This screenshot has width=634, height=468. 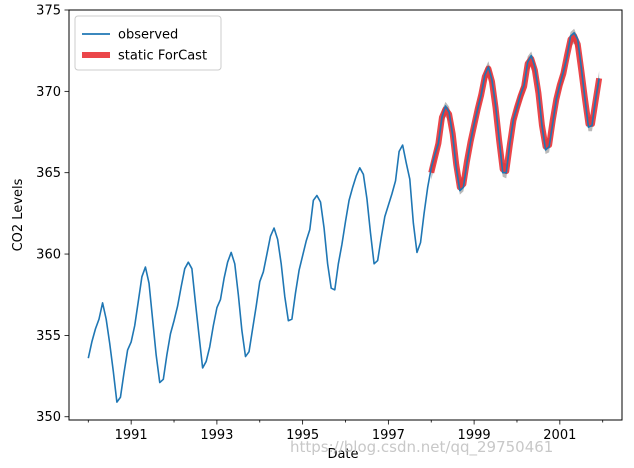 I want to click on x-tick-label: 1999, so click(x=474, y=435).